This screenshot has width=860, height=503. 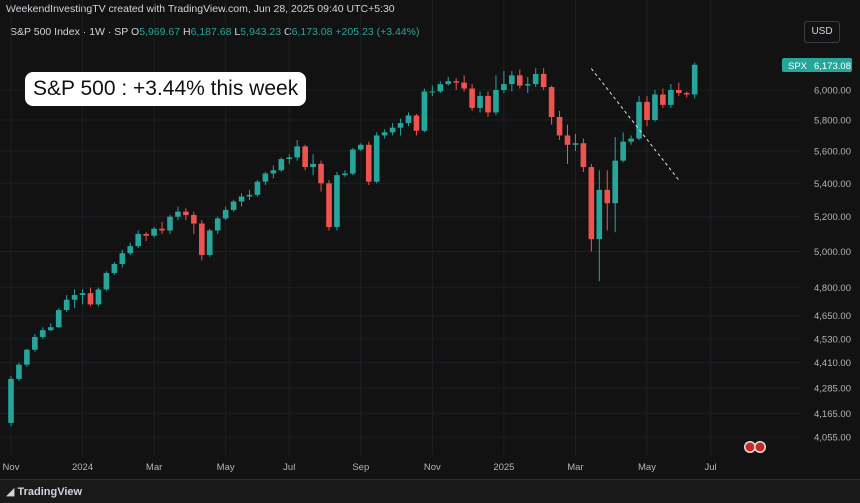 What do you see at coordinates (817, 65) in the screenshot?
I see `last-price-tag: SPX 6,173.08` at bounding box center [817, 65].